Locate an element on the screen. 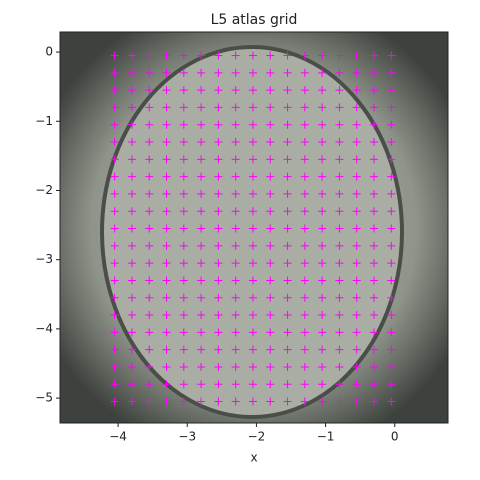  y-tick-label: −5 is located at coordinates (44, 398).